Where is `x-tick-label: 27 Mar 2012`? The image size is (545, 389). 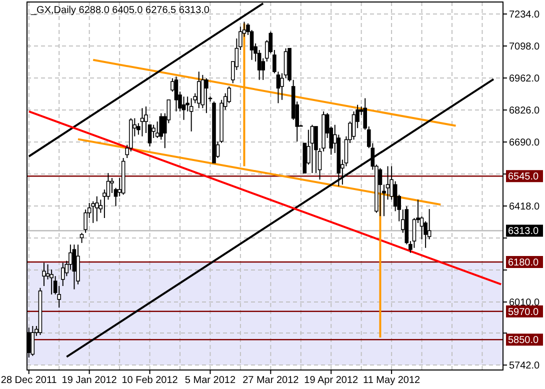
x-tick-label: 27 Mar 2012 is located at coordinates (271, 380).